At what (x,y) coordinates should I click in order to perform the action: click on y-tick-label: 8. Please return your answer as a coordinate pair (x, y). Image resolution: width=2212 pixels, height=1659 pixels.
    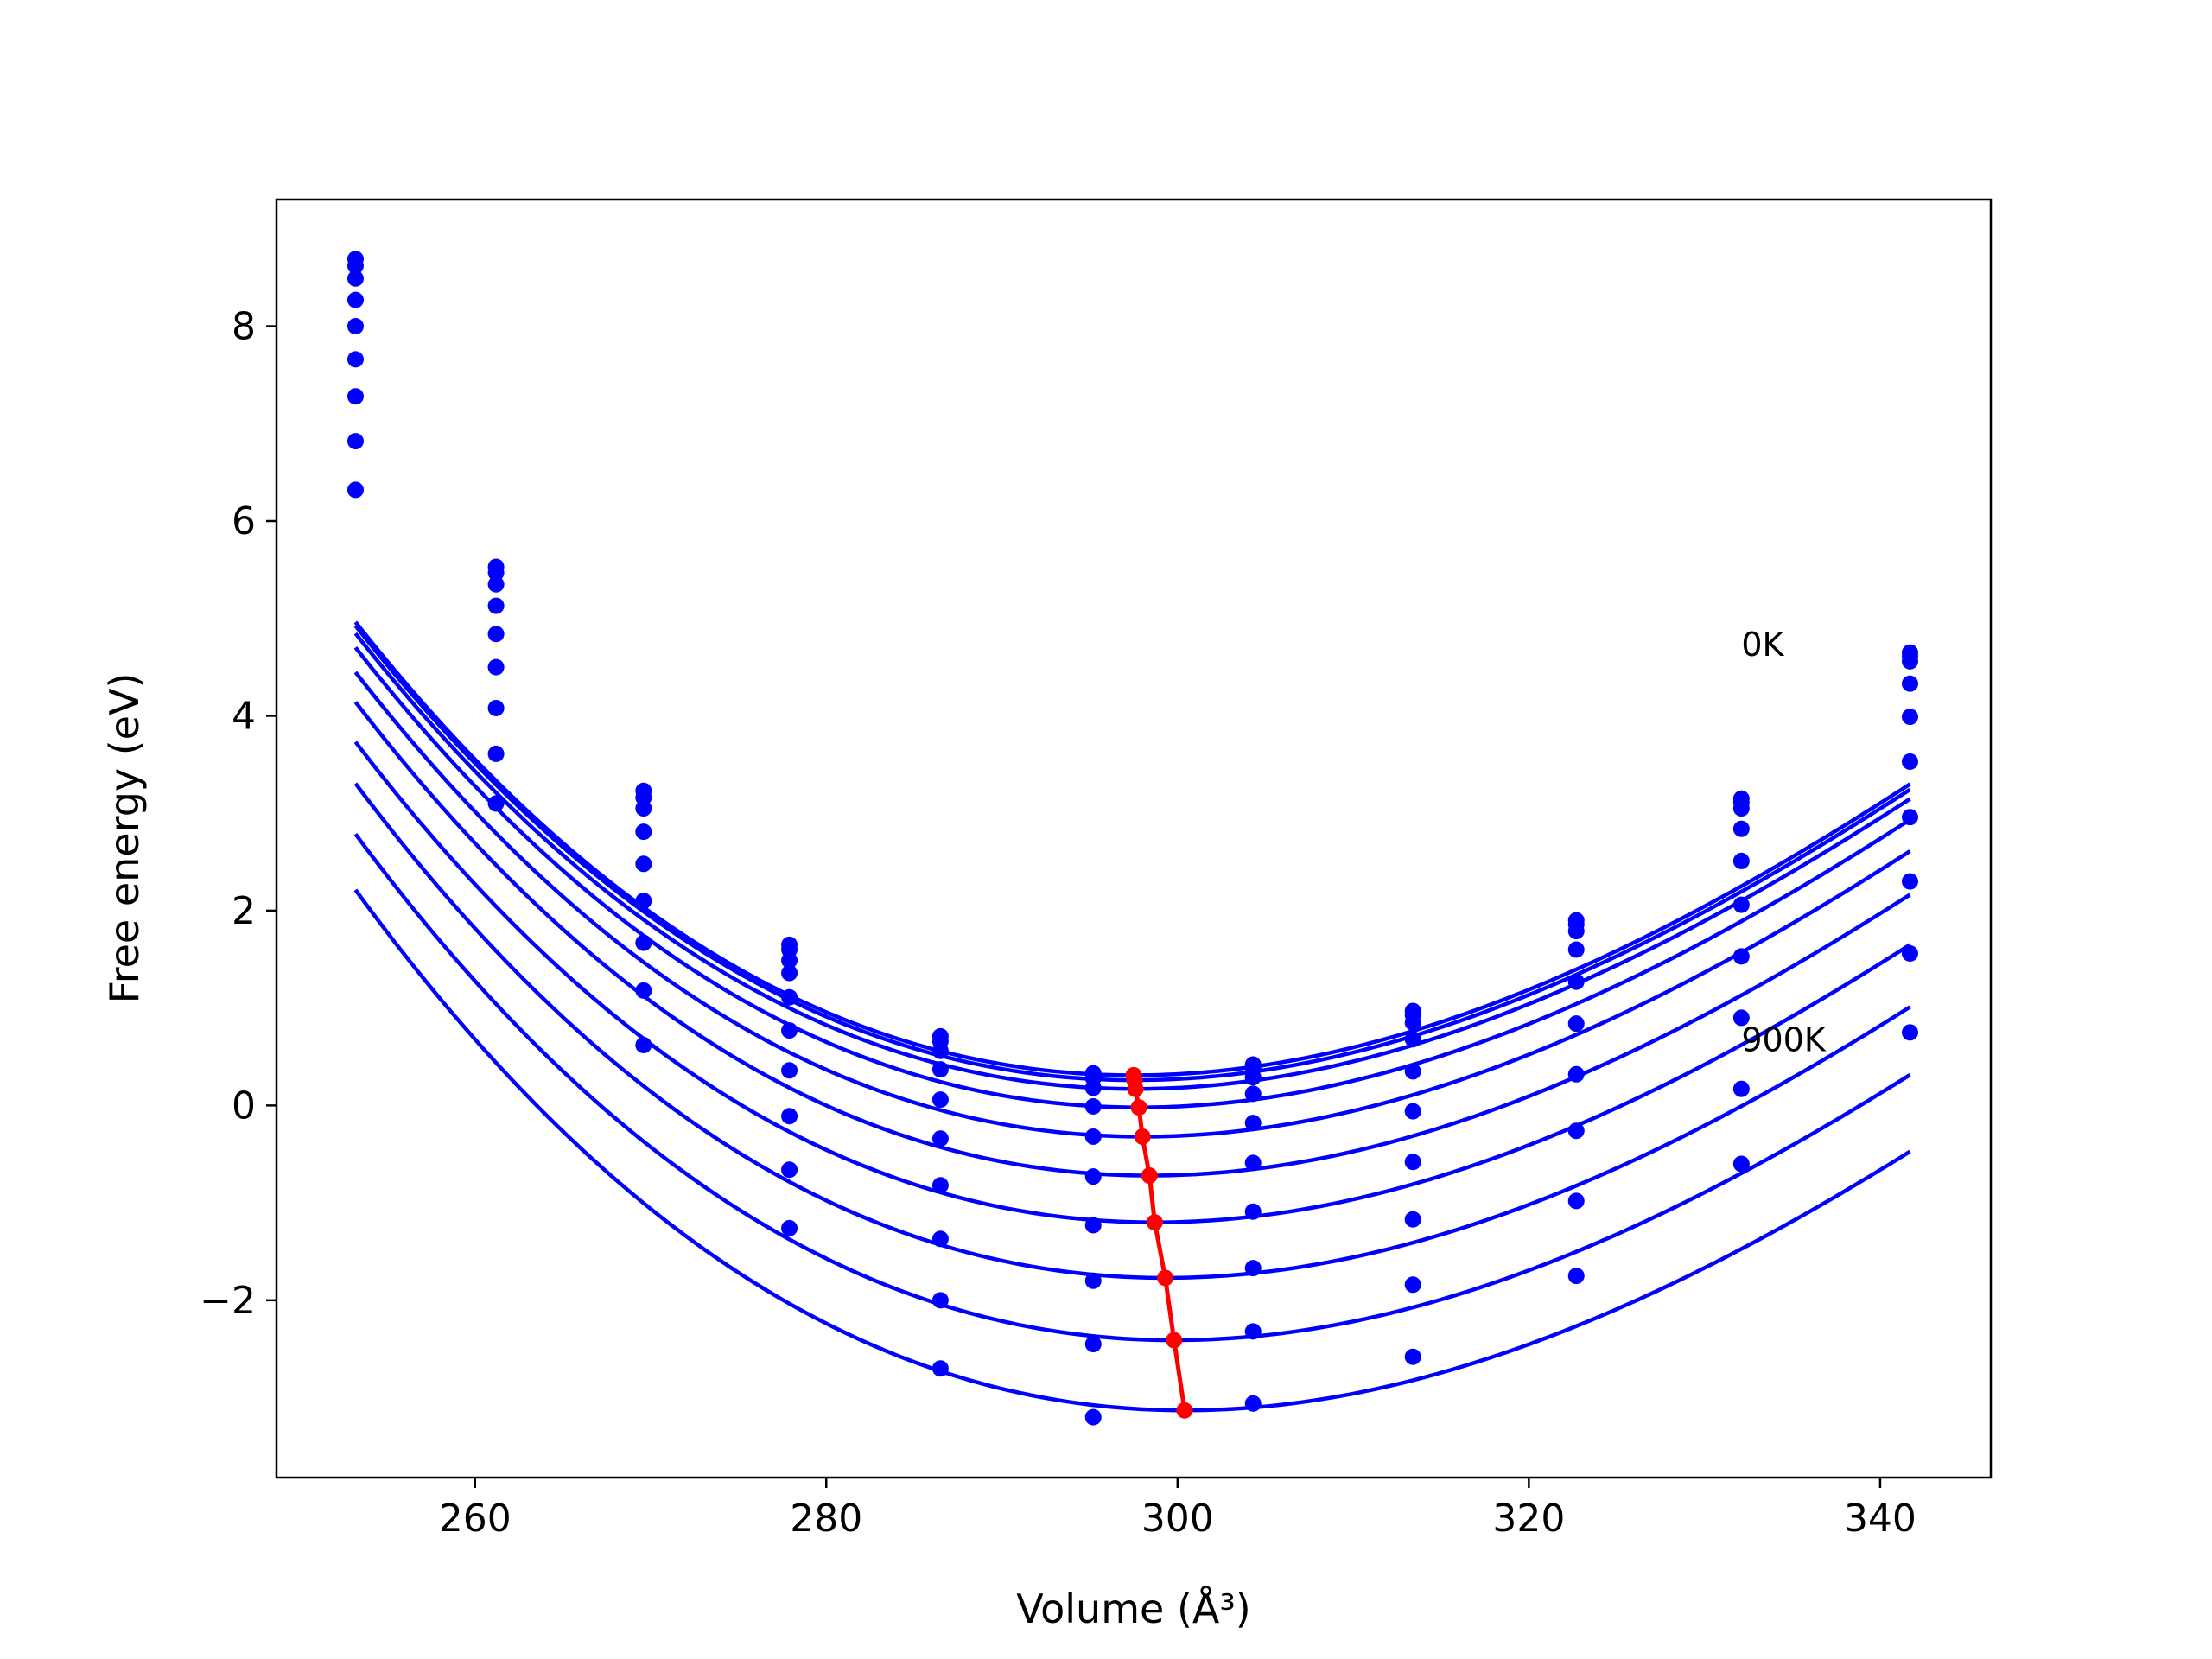
    Looking at the image, I should click on (244, 327).